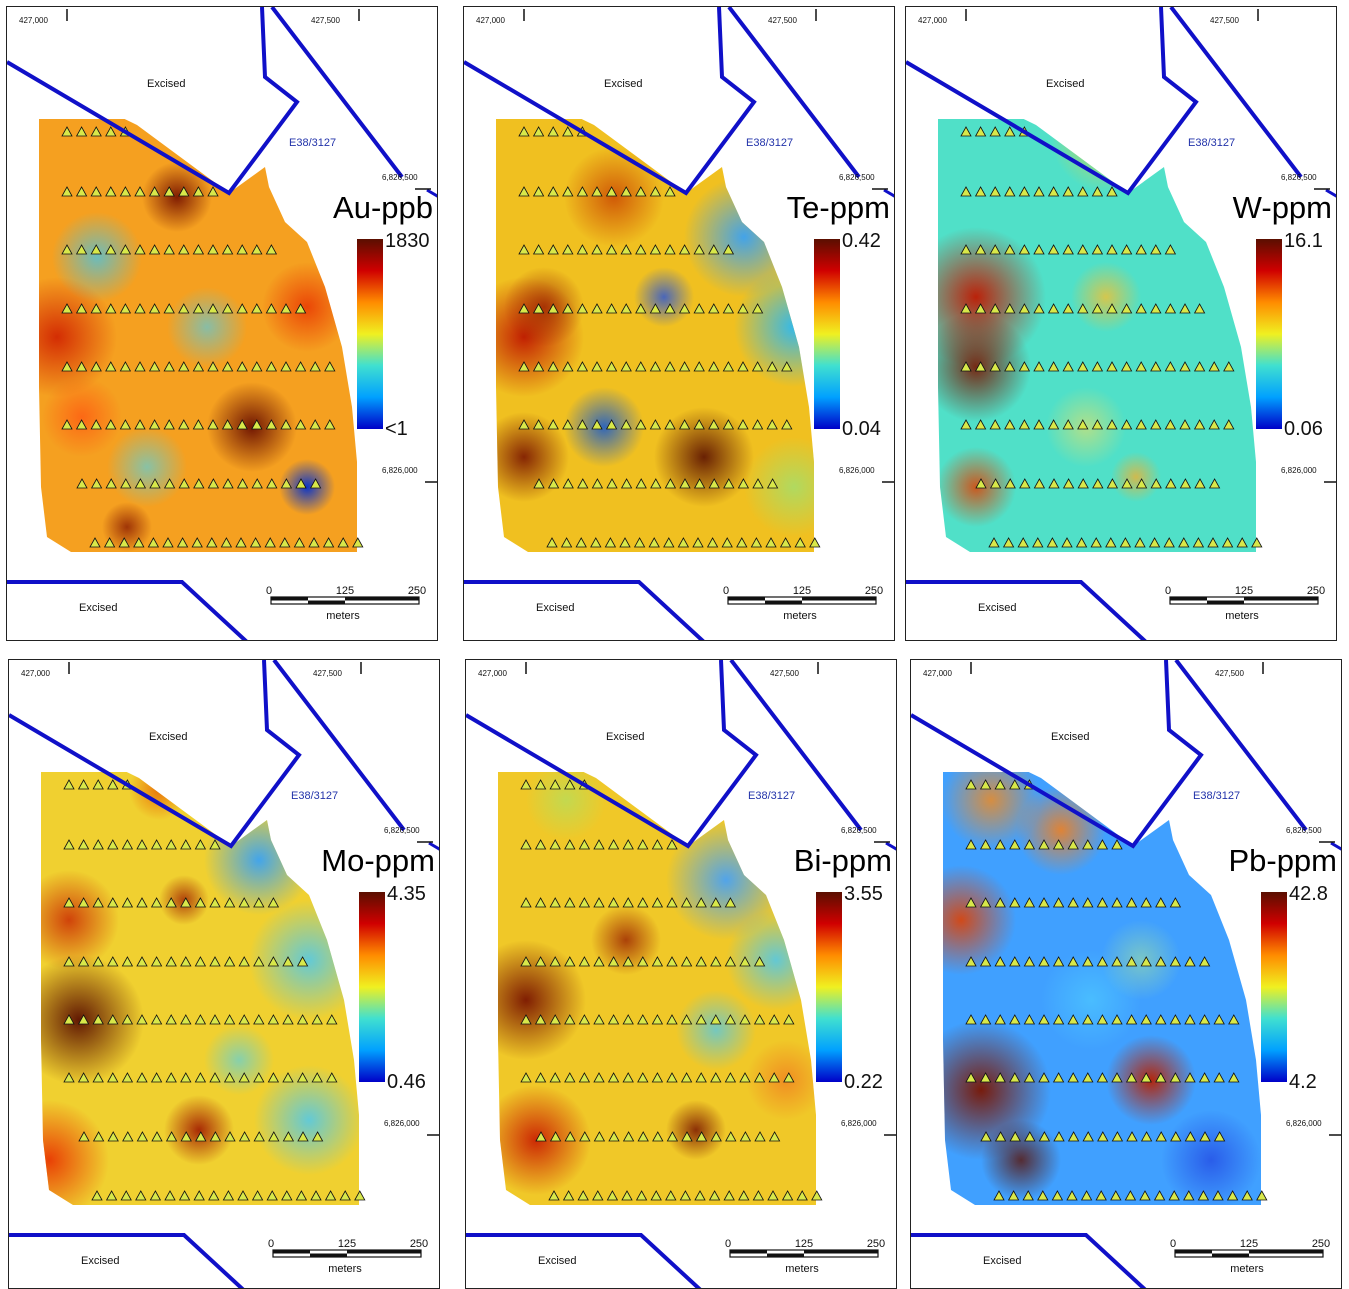  I want to click on easting-label-right: 427,500, so click(1224, 20).